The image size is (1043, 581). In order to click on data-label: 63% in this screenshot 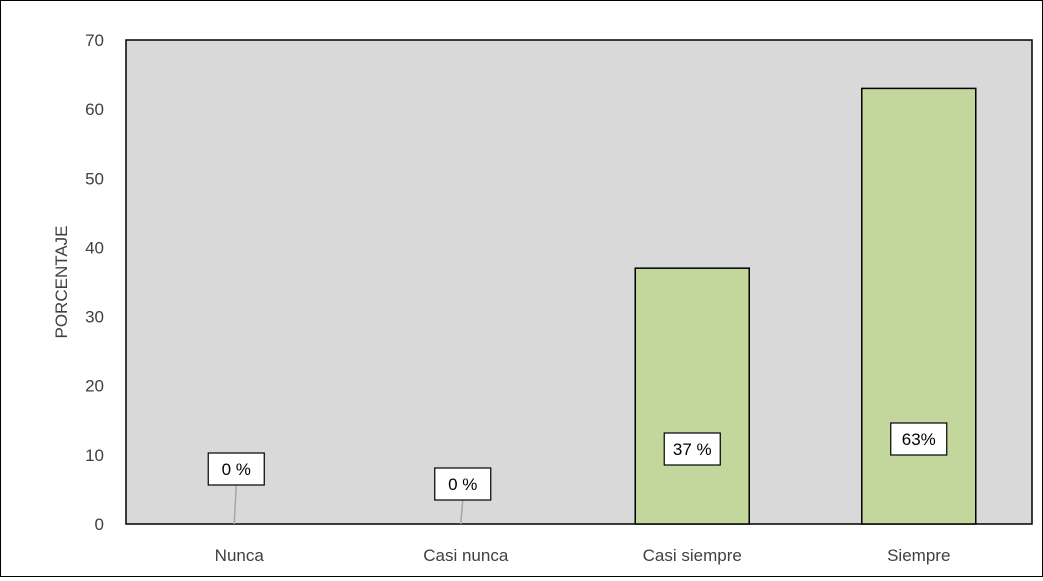, I will do `click(919, 439)`.